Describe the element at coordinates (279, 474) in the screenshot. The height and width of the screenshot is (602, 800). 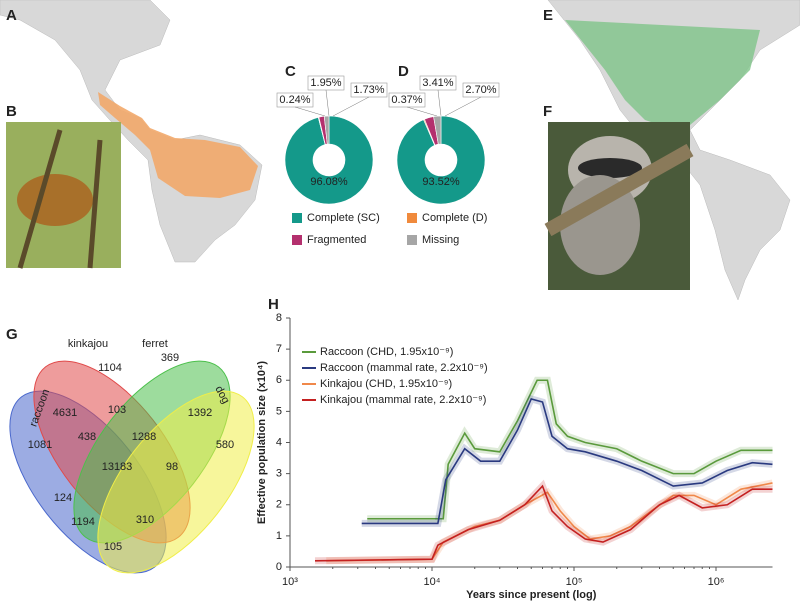
I see `y-tick-label: 3` at that location.